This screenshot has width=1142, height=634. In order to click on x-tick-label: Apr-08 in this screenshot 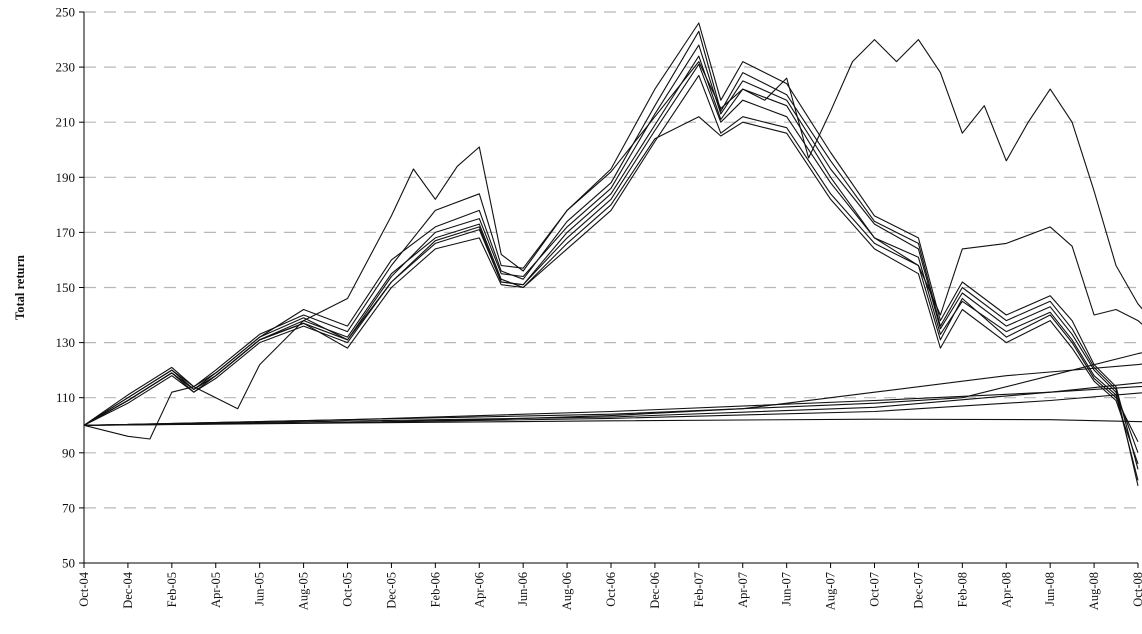, I will do `click(1006, 590)`.